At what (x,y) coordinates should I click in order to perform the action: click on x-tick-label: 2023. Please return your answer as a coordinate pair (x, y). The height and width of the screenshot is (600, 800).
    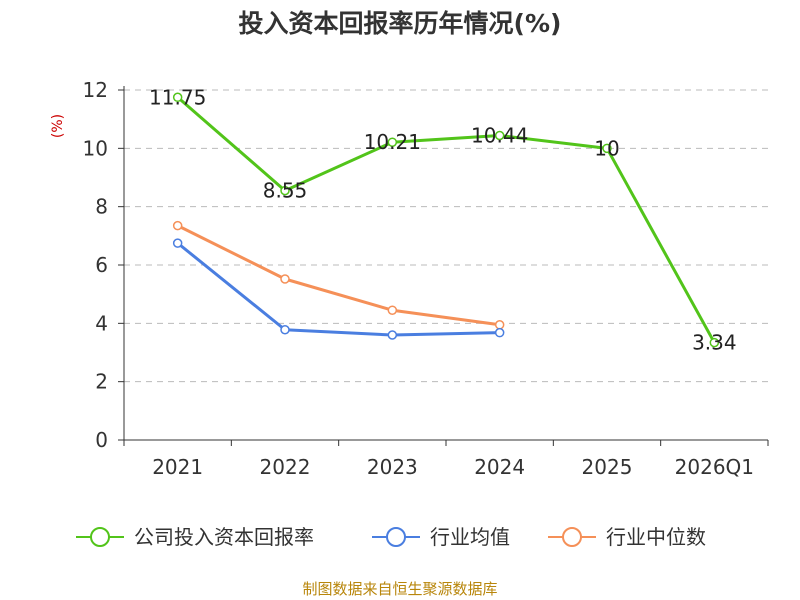
    Looking at the image, I should click on (392, 467).